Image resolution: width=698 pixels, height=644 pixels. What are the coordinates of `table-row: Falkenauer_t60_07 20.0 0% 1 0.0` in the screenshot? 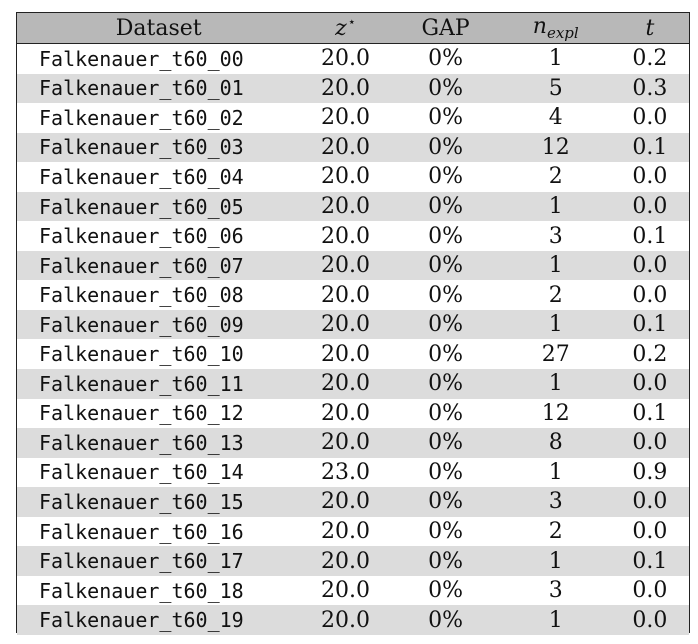 It's located at (353, 265).